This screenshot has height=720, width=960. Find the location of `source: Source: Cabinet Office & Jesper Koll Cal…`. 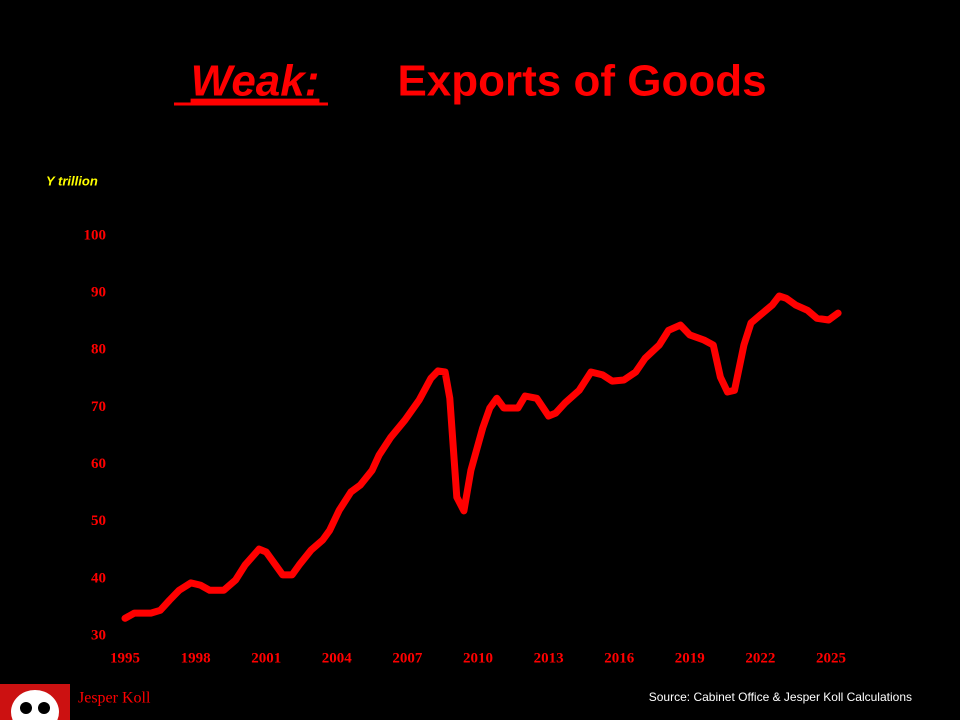

source: Source: Cabinet Office & Jesper Koll Cal… is located at coordinates (780, 697).